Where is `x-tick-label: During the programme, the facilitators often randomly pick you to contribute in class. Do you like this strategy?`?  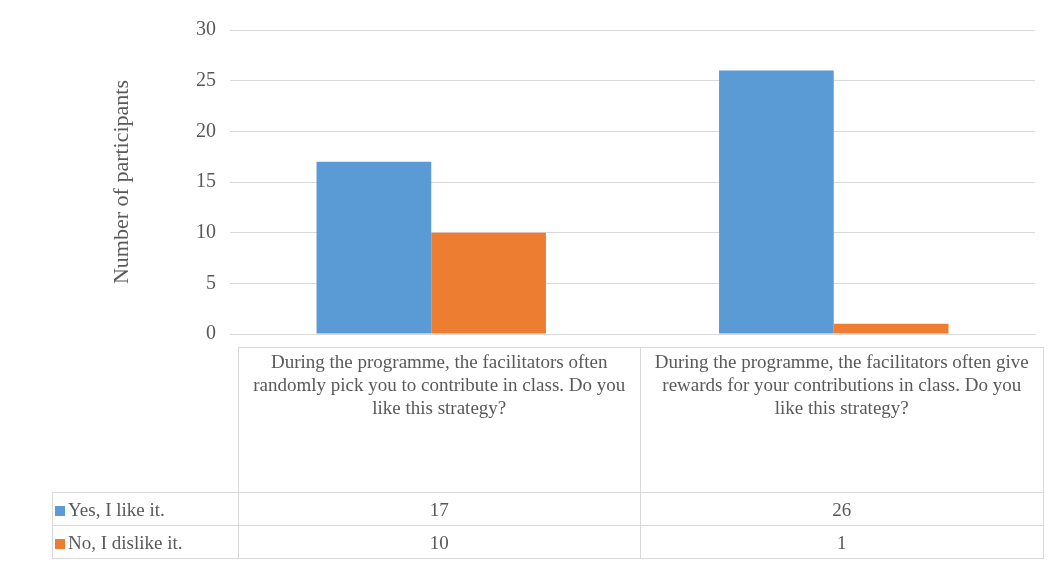 x-tick-label: During the programme, the facilitators often randomly pick you to contribute in class. Do you like this strategy? is located at coordinates (439, 420).